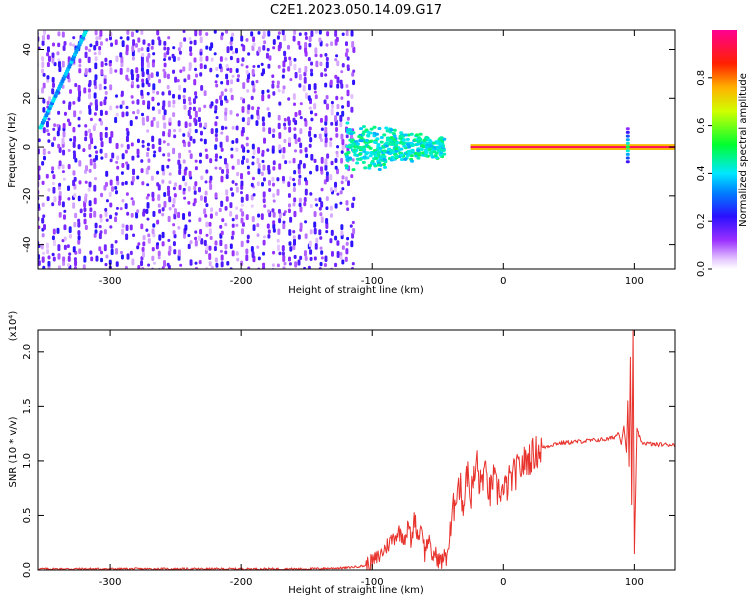 Image resolution: width=750 pixels, height=600 pixels. I want to click on spectrogram-ytick-label: 20, so click(27, 98).